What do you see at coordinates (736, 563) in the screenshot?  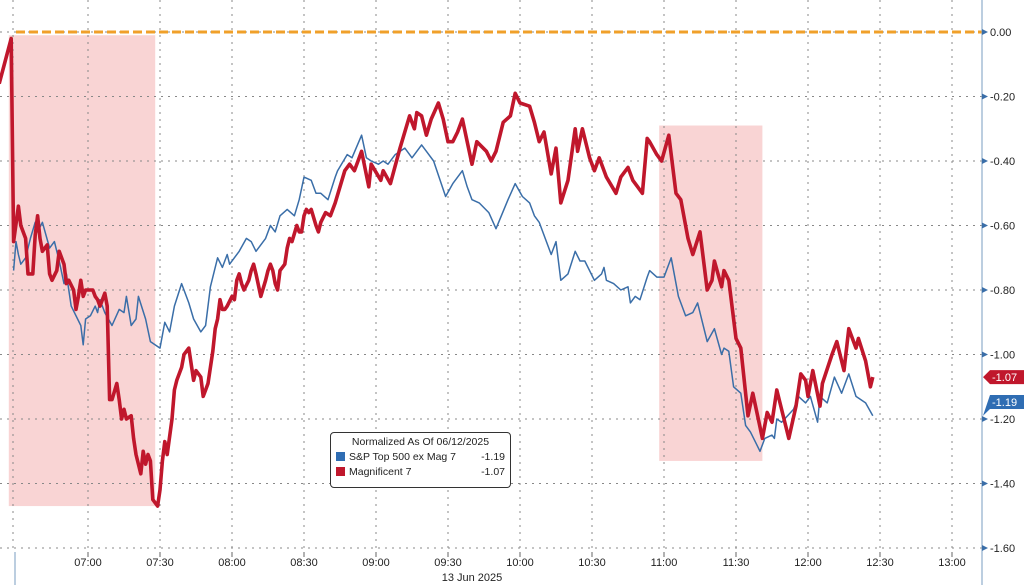 I see `x-tick-label: 11:30` at bounding box center [736, 563].